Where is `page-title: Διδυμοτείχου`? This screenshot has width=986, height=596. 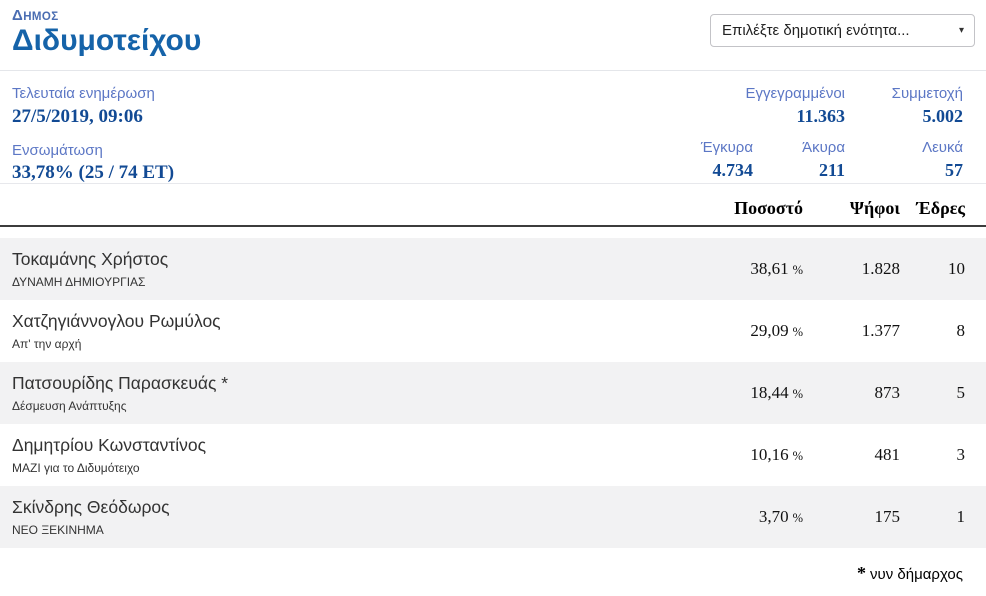
page-title: Διδυμοτείχου is located at coordinates (107, 40).